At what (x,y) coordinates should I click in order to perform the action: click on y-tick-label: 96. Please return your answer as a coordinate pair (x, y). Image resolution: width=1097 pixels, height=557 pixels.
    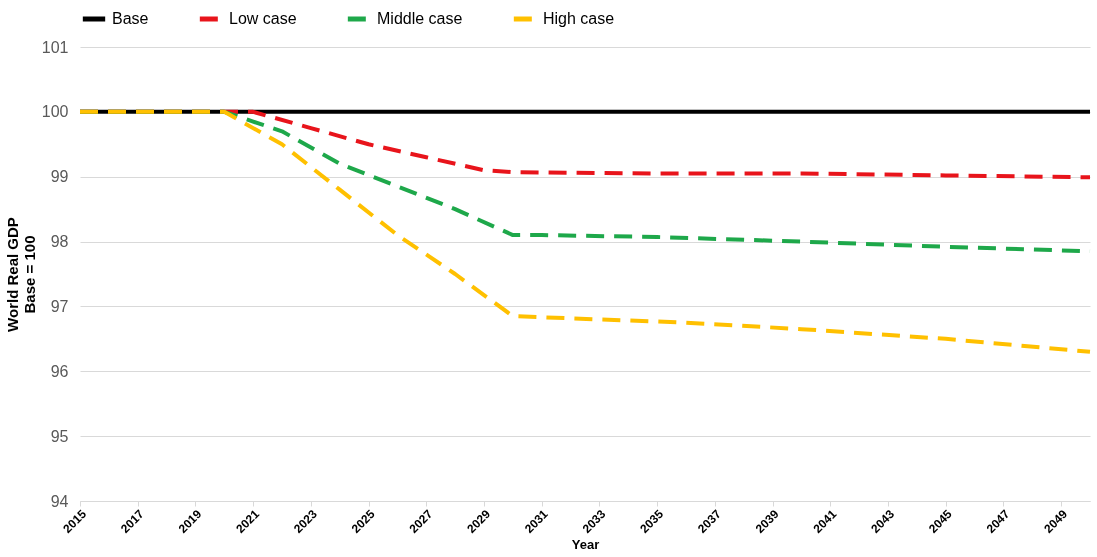
    Looking at the image, I should click on (59, 371).